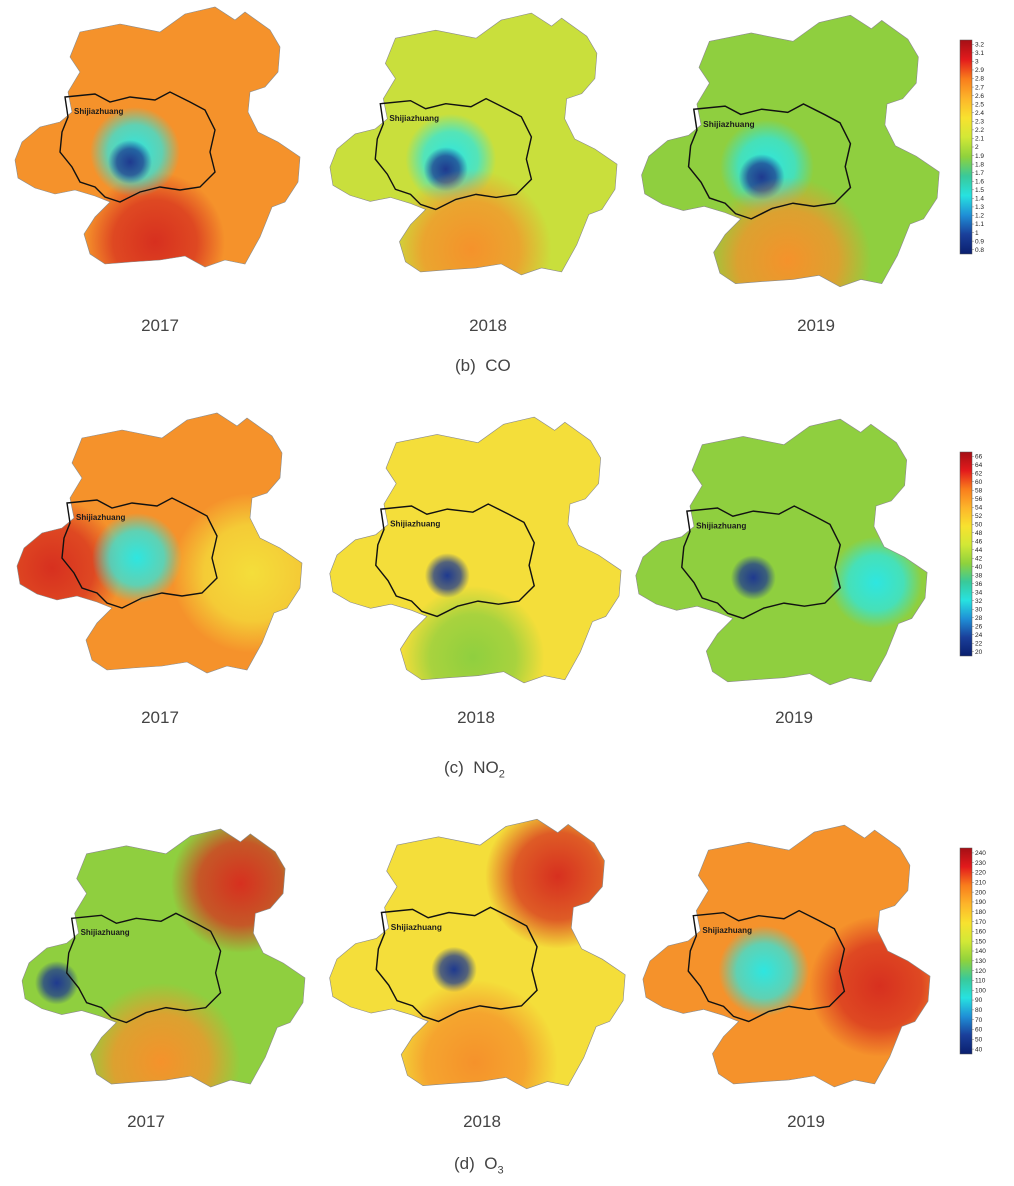  What do you see at coordinates (979, 173) in the screenshot?
I see `legend-tick: 1.7` at bounding box center [979, 173].